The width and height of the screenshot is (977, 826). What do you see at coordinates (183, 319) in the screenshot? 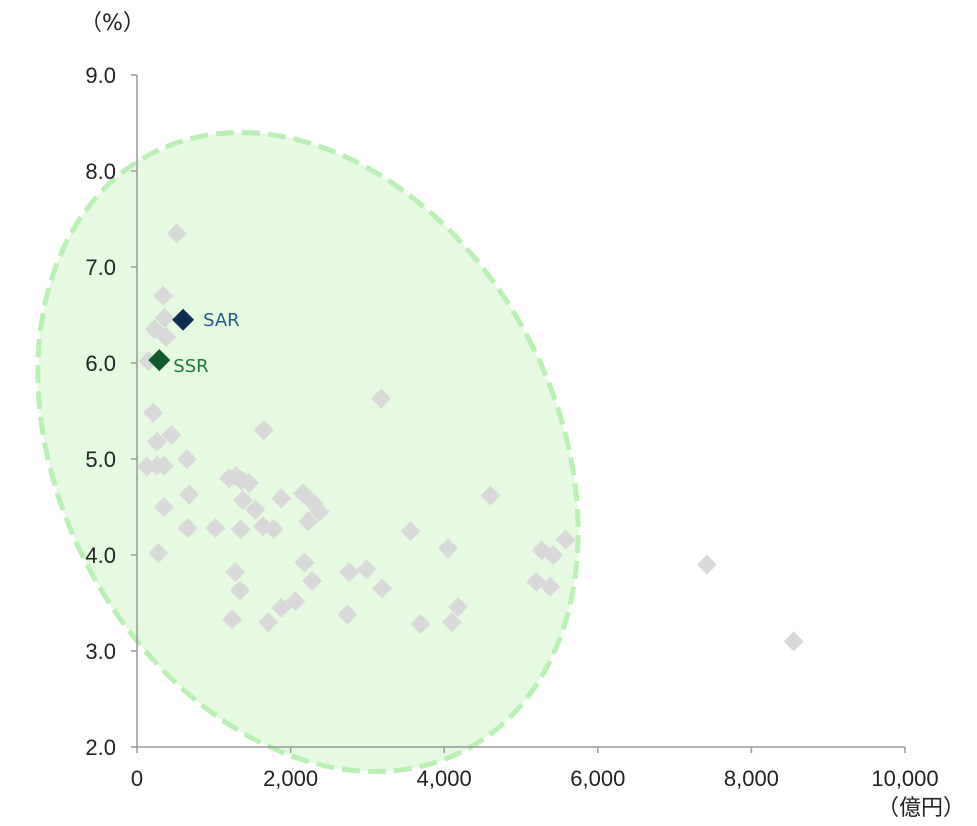
I see `highlight-point-sar` at bounding box center [183, 319].